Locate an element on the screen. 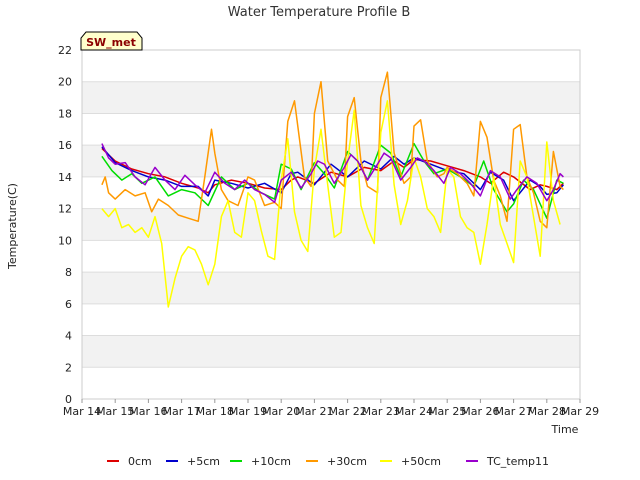  legend-label: +5cm is located at coordinates (203, 461).